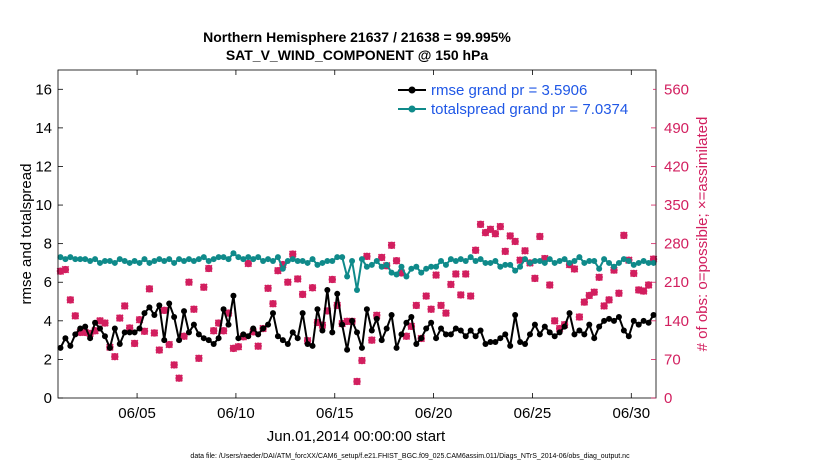 The image size is (830, 470). I want to click on y-tick-label: 8, so click(48, 244).